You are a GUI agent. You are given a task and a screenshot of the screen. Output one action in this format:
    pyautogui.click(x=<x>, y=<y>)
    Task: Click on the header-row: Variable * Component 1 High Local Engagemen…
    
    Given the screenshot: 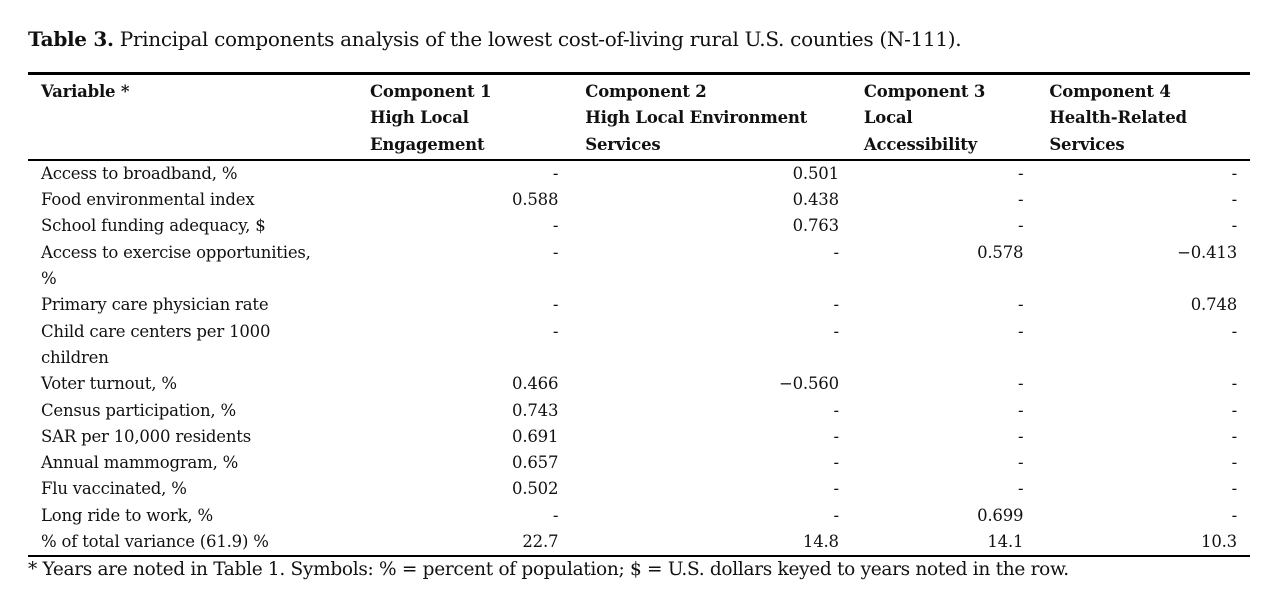 What is the action you would take?
    pyautogui.click(x=639, y=116)
    